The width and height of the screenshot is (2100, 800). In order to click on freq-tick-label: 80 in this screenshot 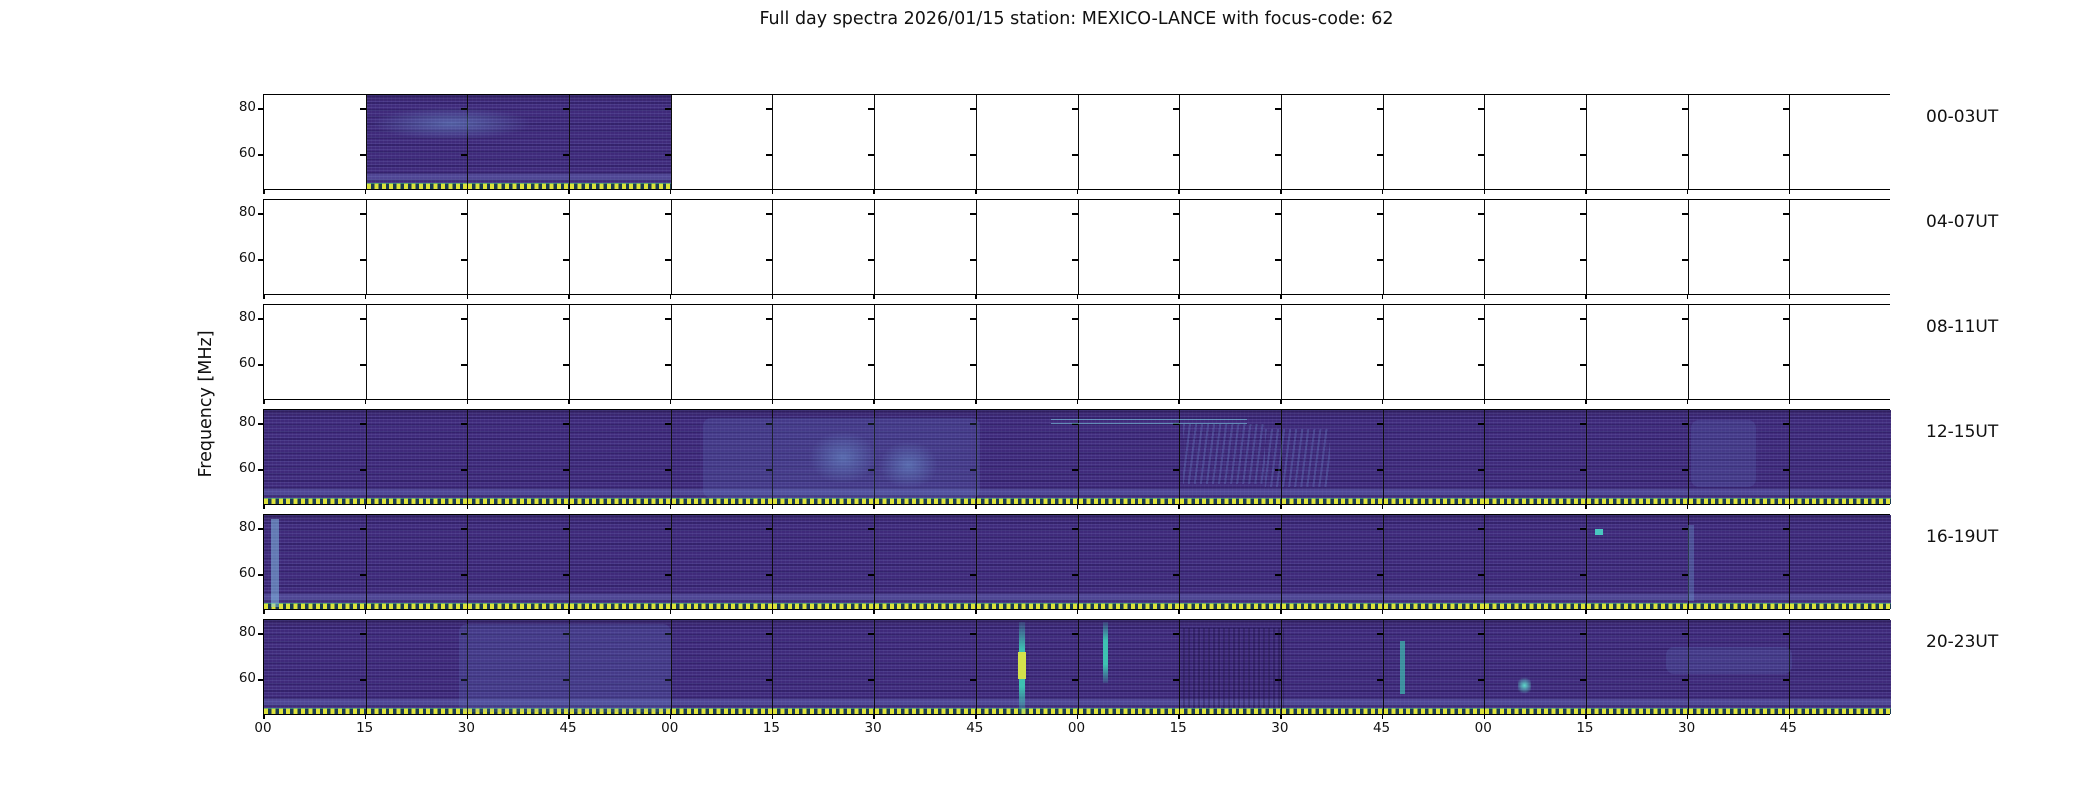, I will do `click(247, 107)`.